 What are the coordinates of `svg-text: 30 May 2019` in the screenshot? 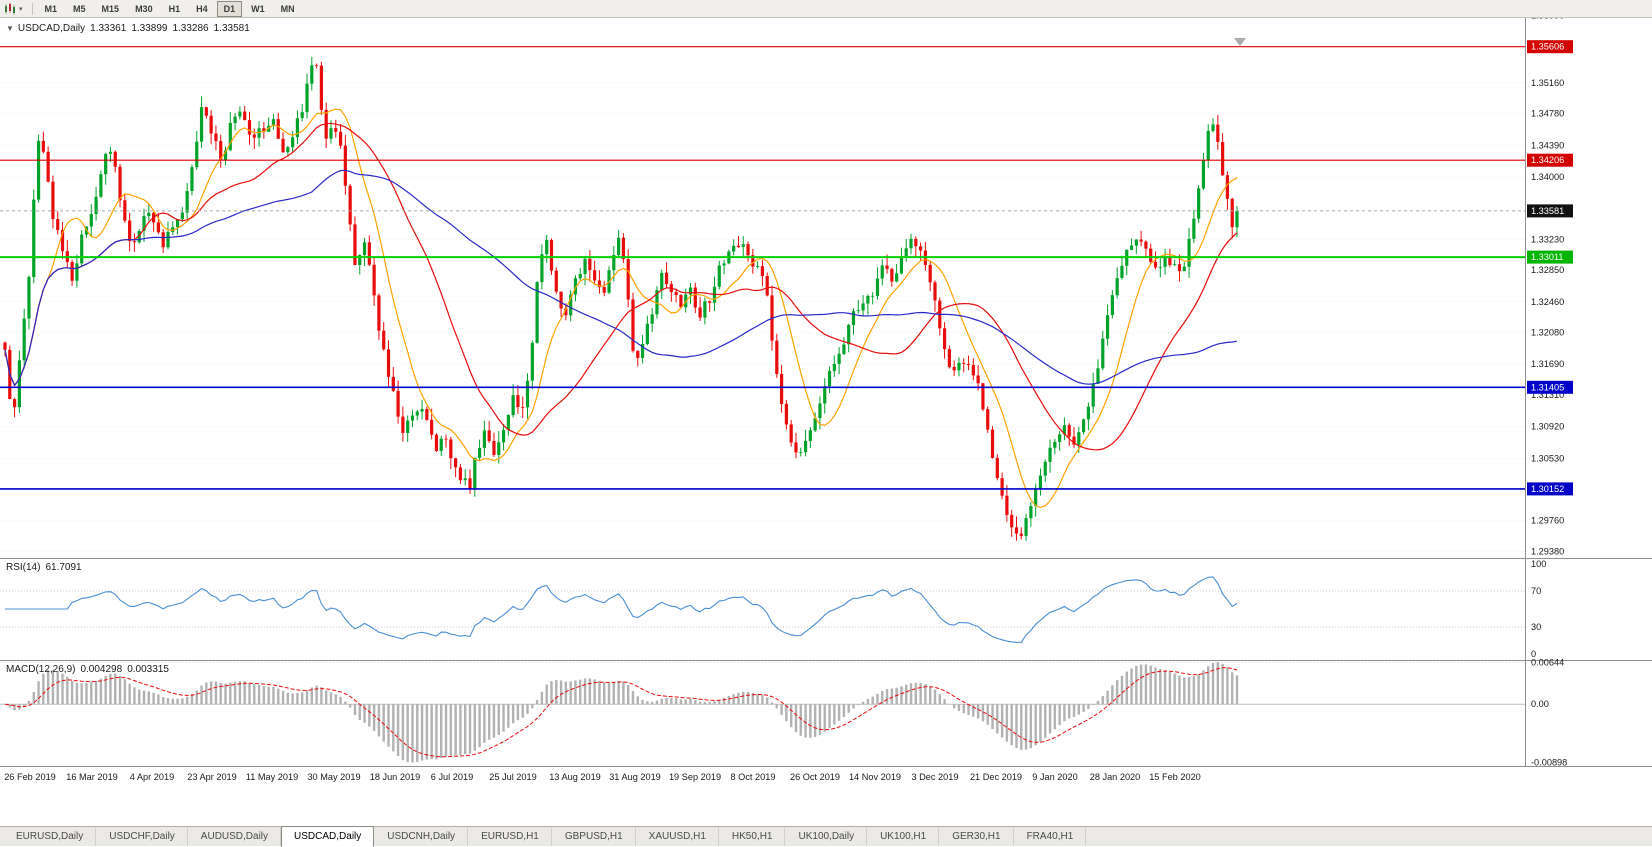 It's located at (333, 777).